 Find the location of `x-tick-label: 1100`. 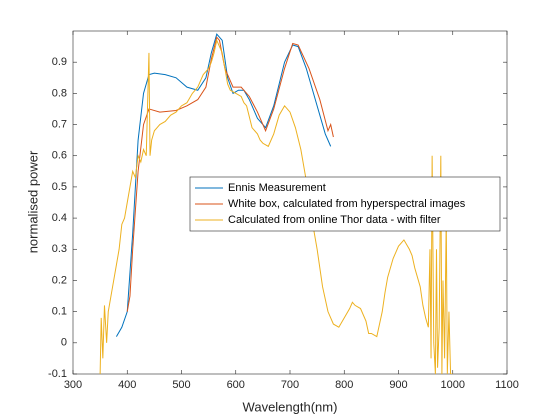

x-tick-label: 1100 is located at coordinates (507, 385).